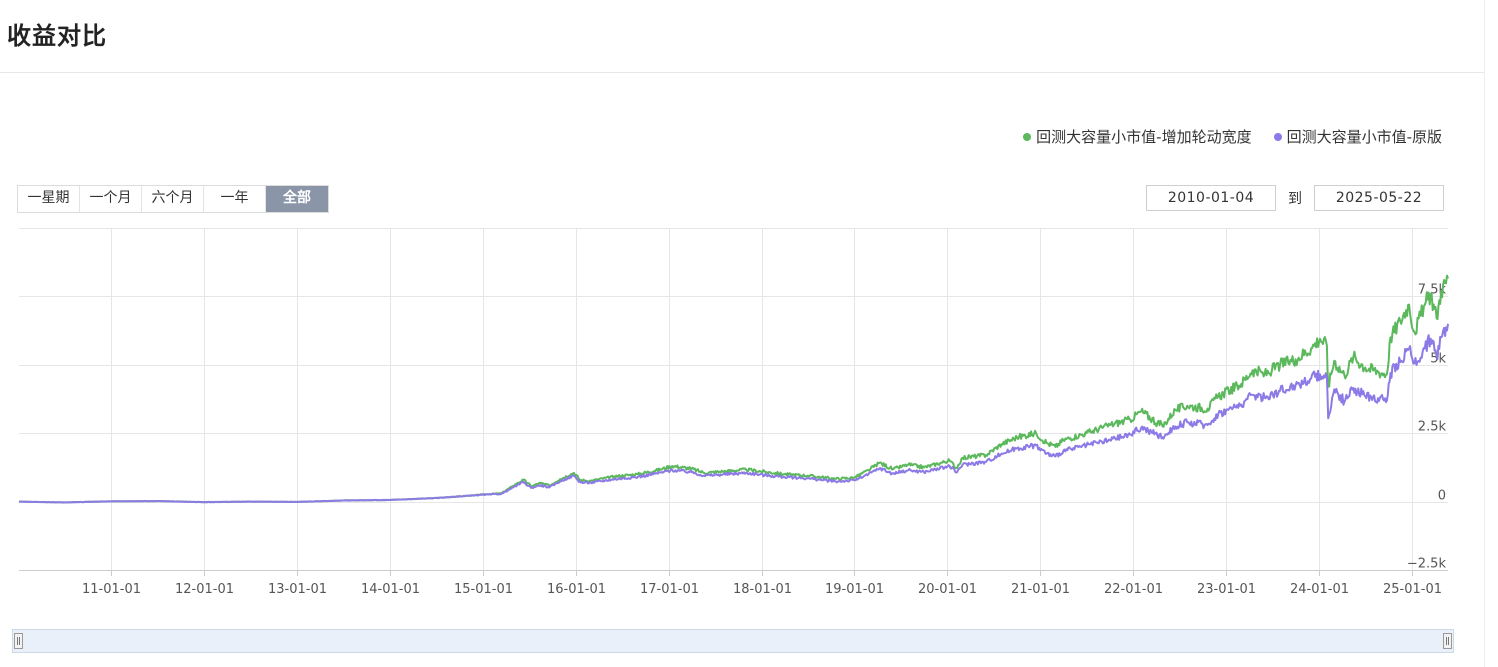  Describe the element at coordinates (235, 199) in the screenshot. I see `range-button-1-year: 一年` at that location.